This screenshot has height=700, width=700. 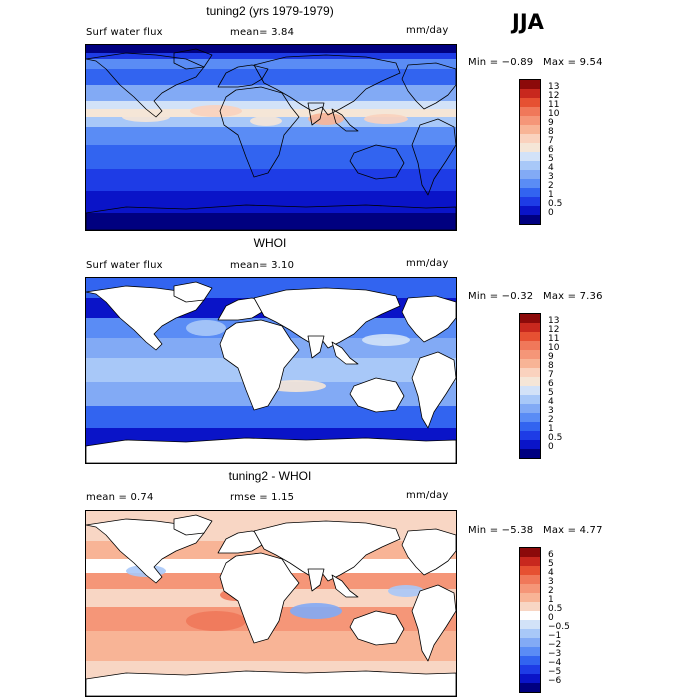 I want to click on panel-2-mean-label: mean= 3.10, so click(x=262, y=265).